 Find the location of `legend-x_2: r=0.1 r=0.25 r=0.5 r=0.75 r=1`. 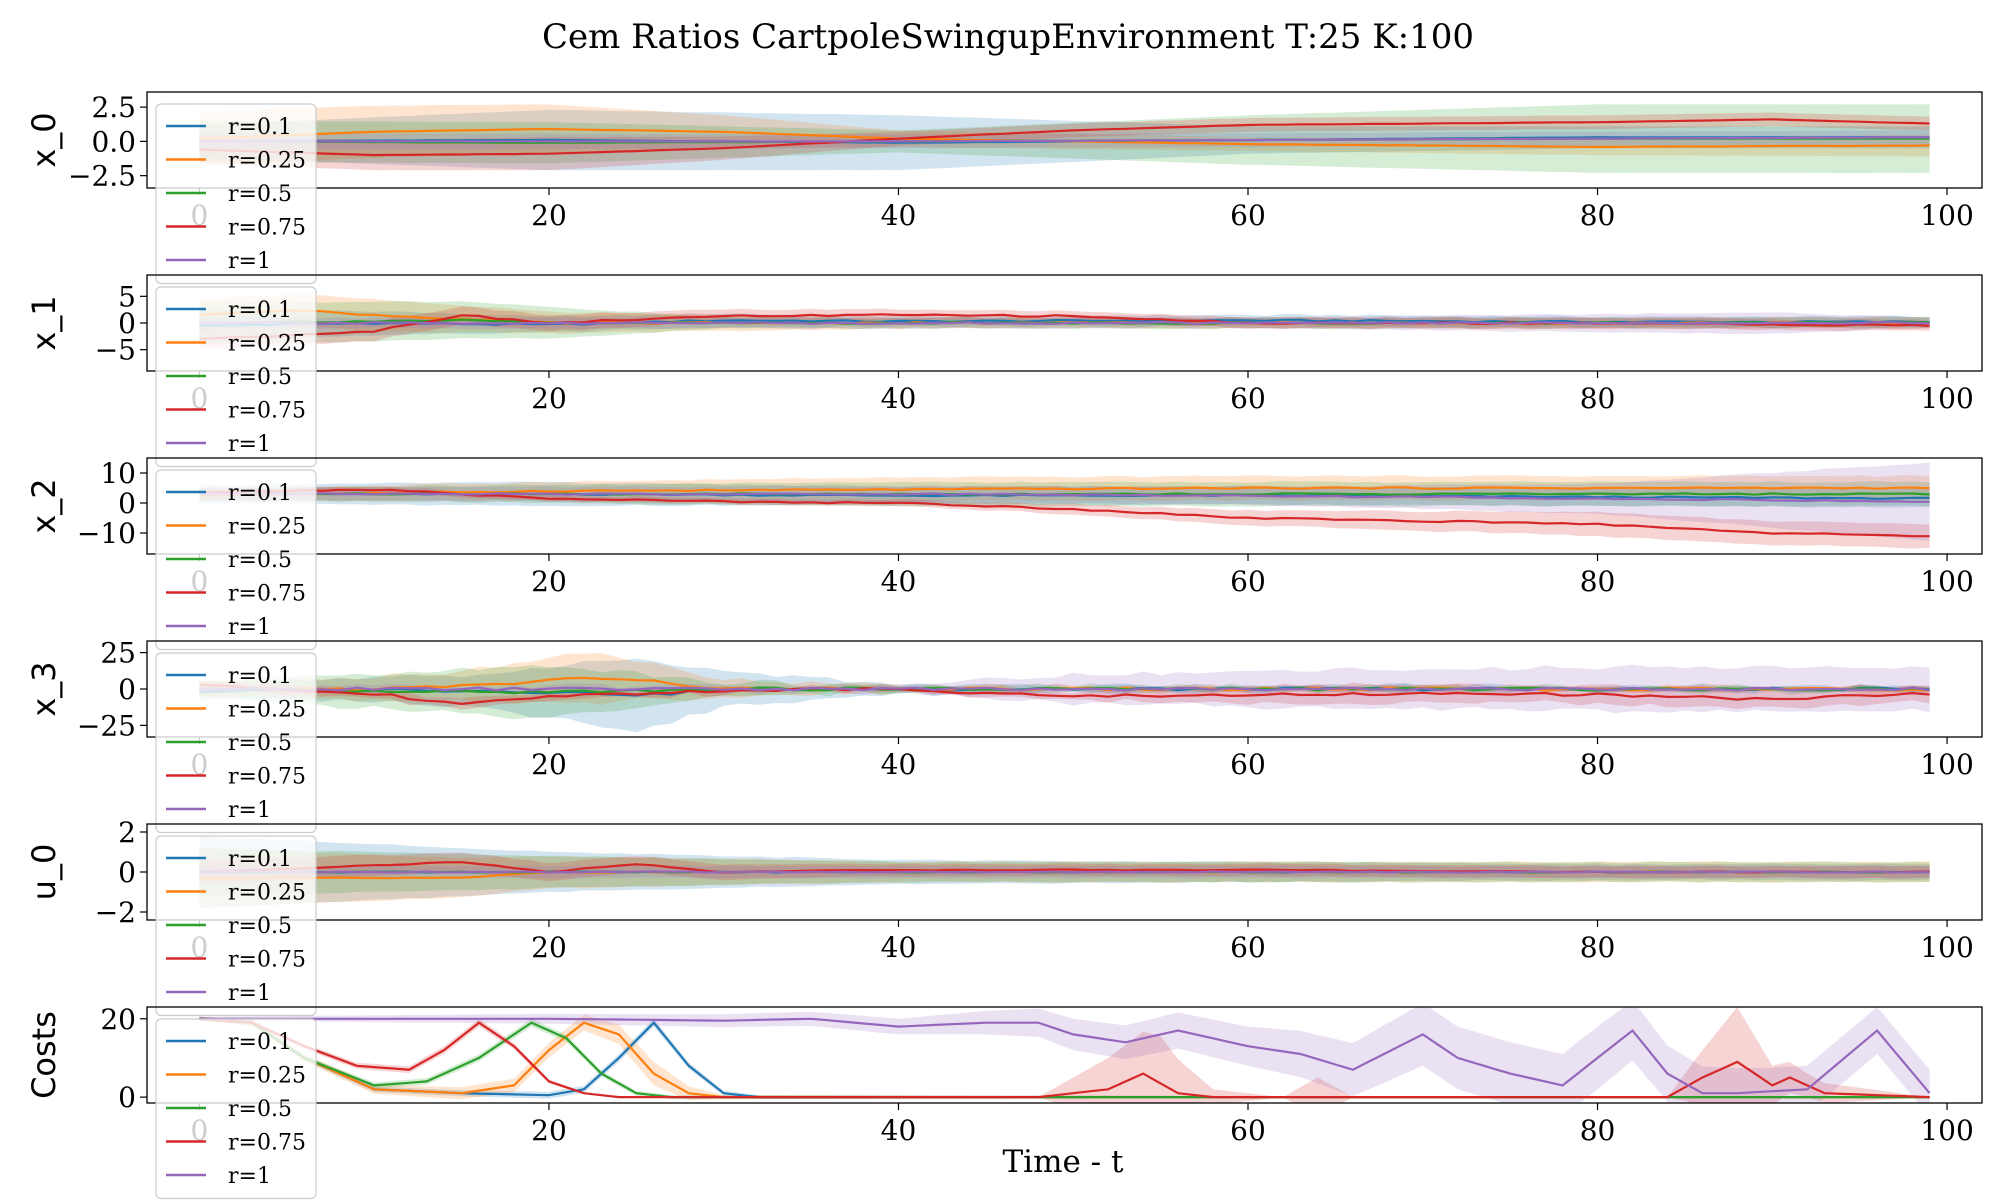

legend-x_2: r=0.1 r=0.25 r=0.5 r=0.75 r=1 is located at coordinates (236, 560).